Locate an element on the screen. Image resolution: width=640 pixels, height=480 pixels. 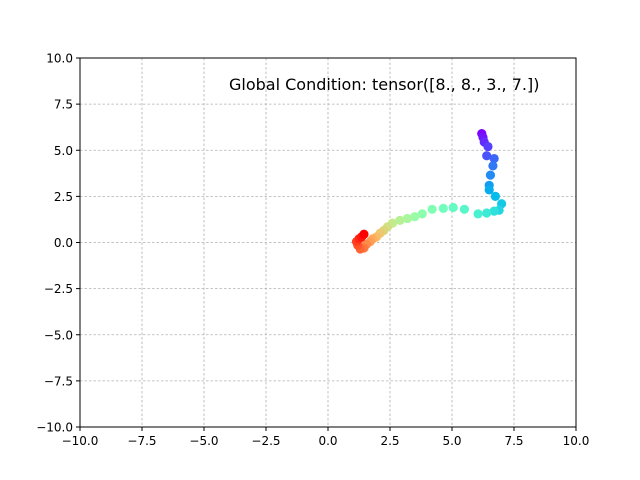
x-tick-label: −7.5 is located at coordinates (141, 441).